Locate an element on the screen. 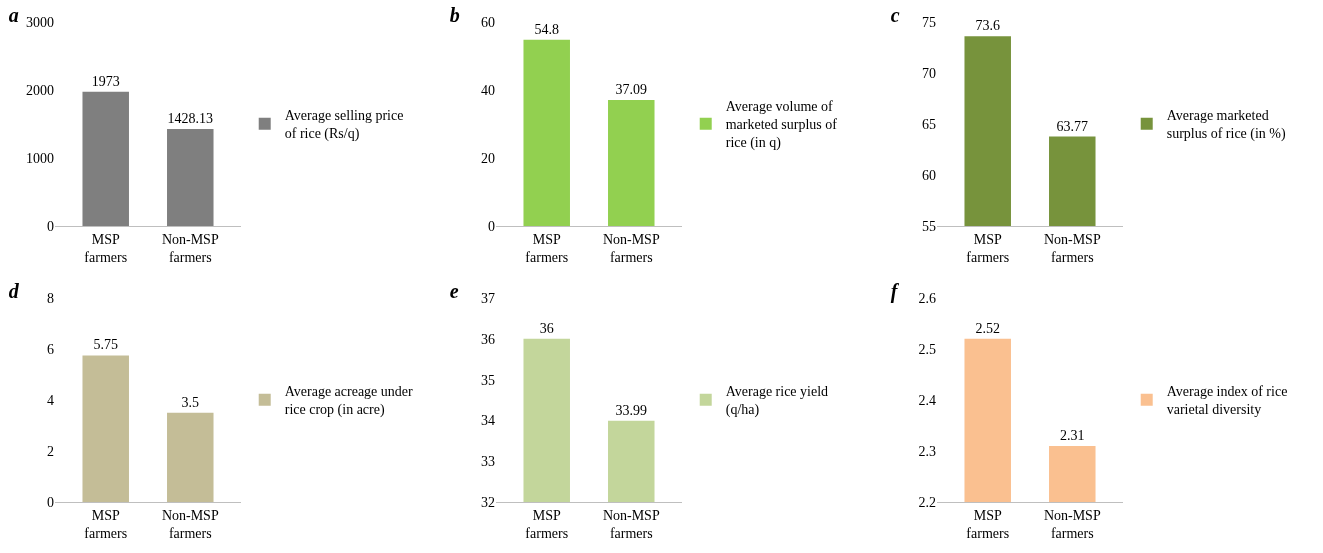  data-label: 73.6 is located at coordinates (987, 26).